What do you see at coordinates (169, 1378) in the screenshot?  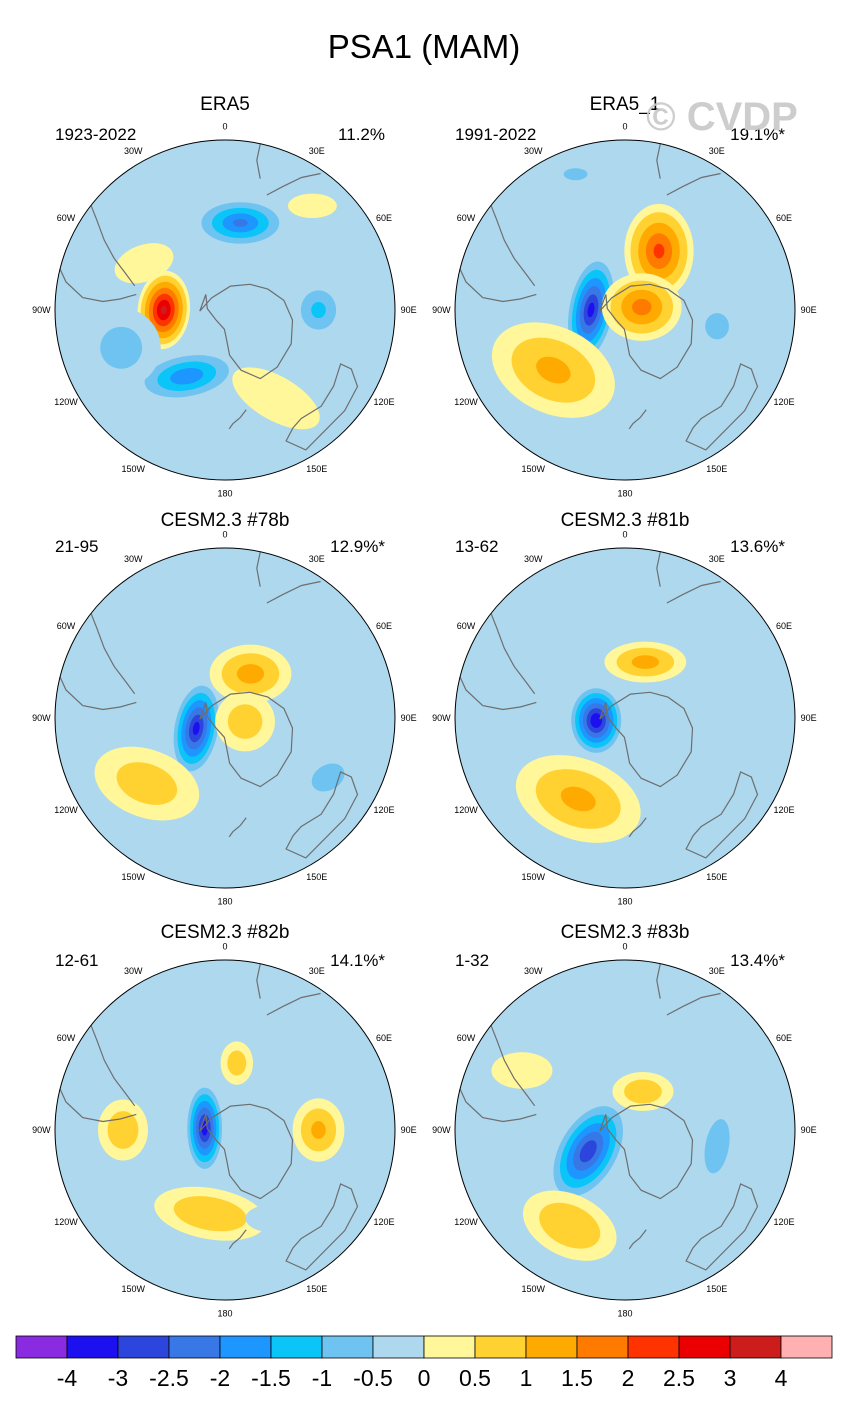 I see `colorbar-tick-label: -2.5` at bounding box center [169, 1378].